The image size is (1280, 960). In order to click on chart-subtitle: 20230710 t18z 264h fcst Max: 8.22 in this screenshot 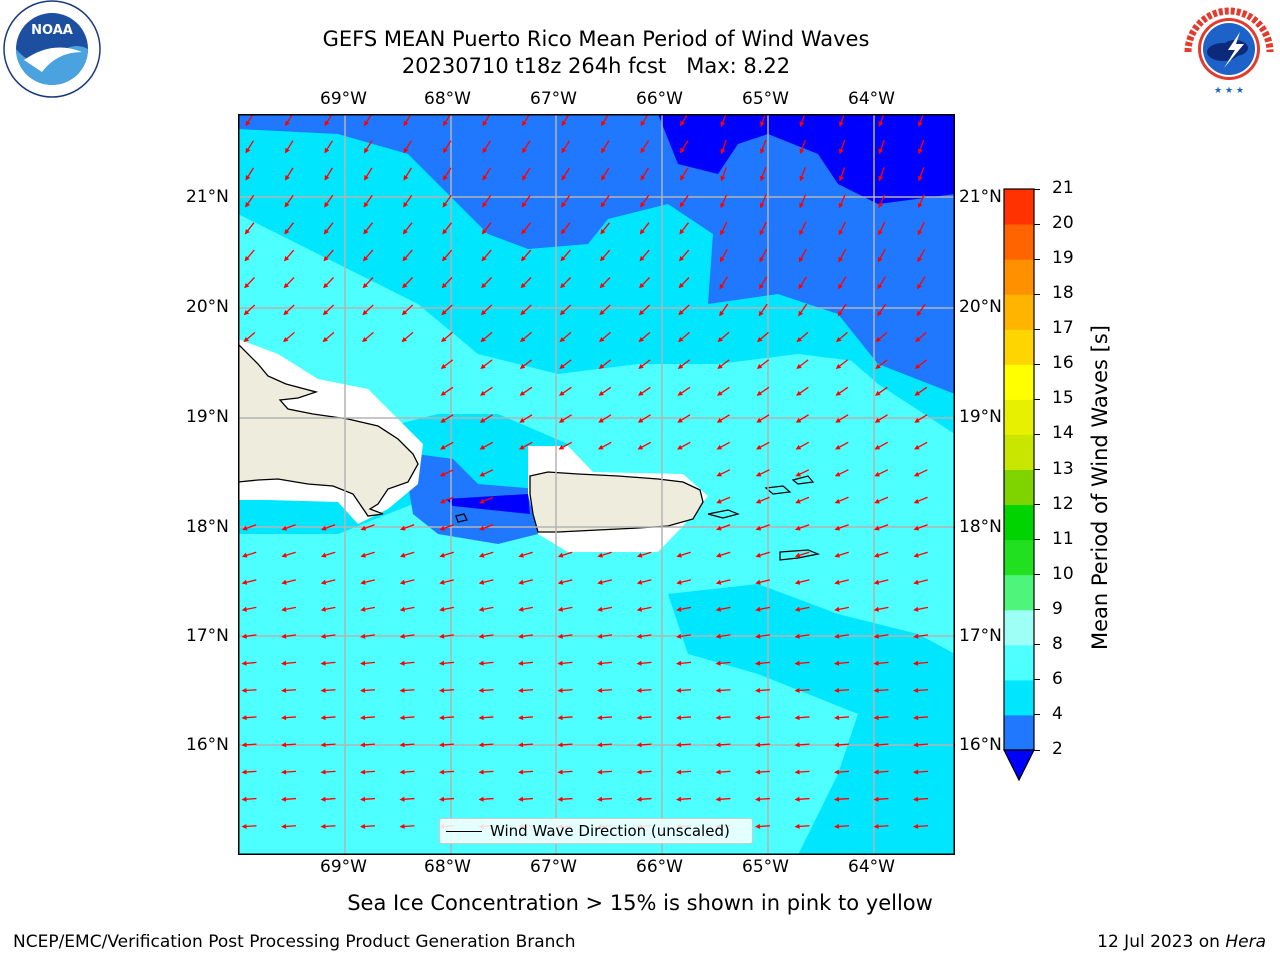, I will do `click(596, 66)`.